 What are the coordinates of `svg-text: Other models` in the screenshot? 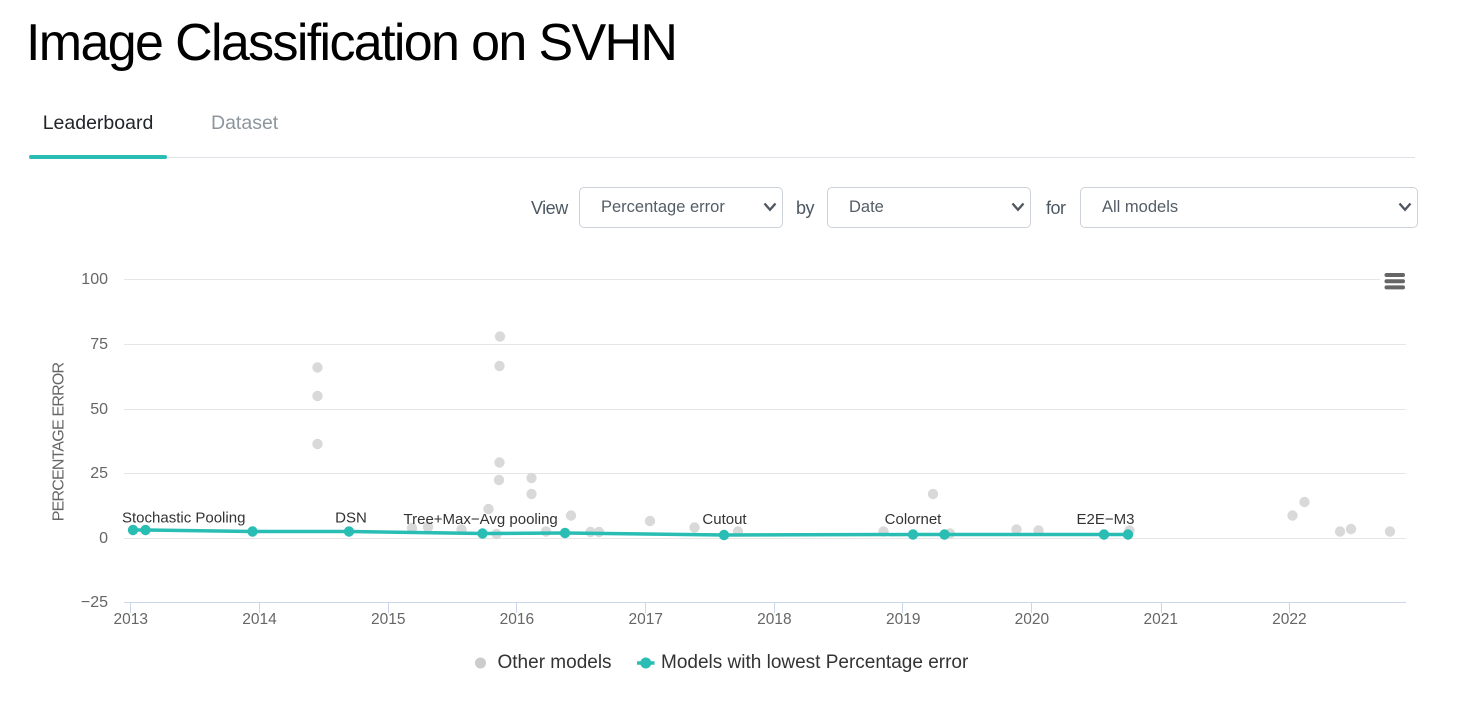 It's located at (555, 662).